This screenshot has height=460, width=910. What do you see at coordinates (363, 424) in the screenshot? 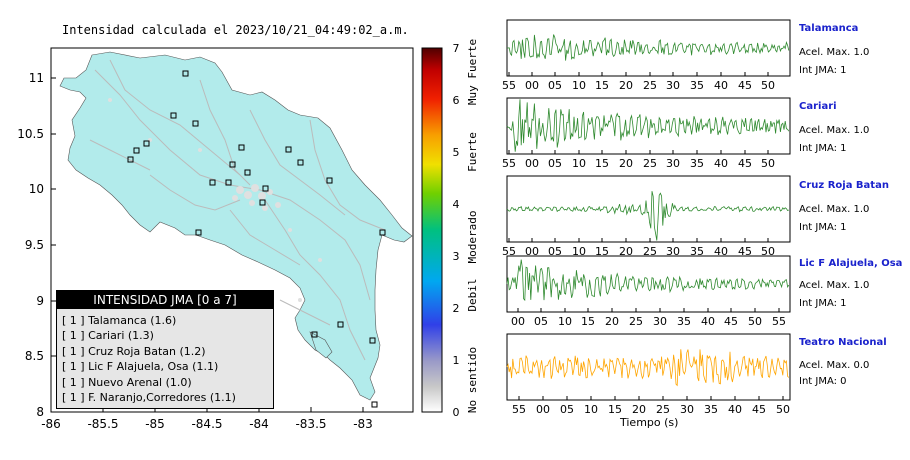
I see `x-tick: -83` at bounding box center [363, 424].